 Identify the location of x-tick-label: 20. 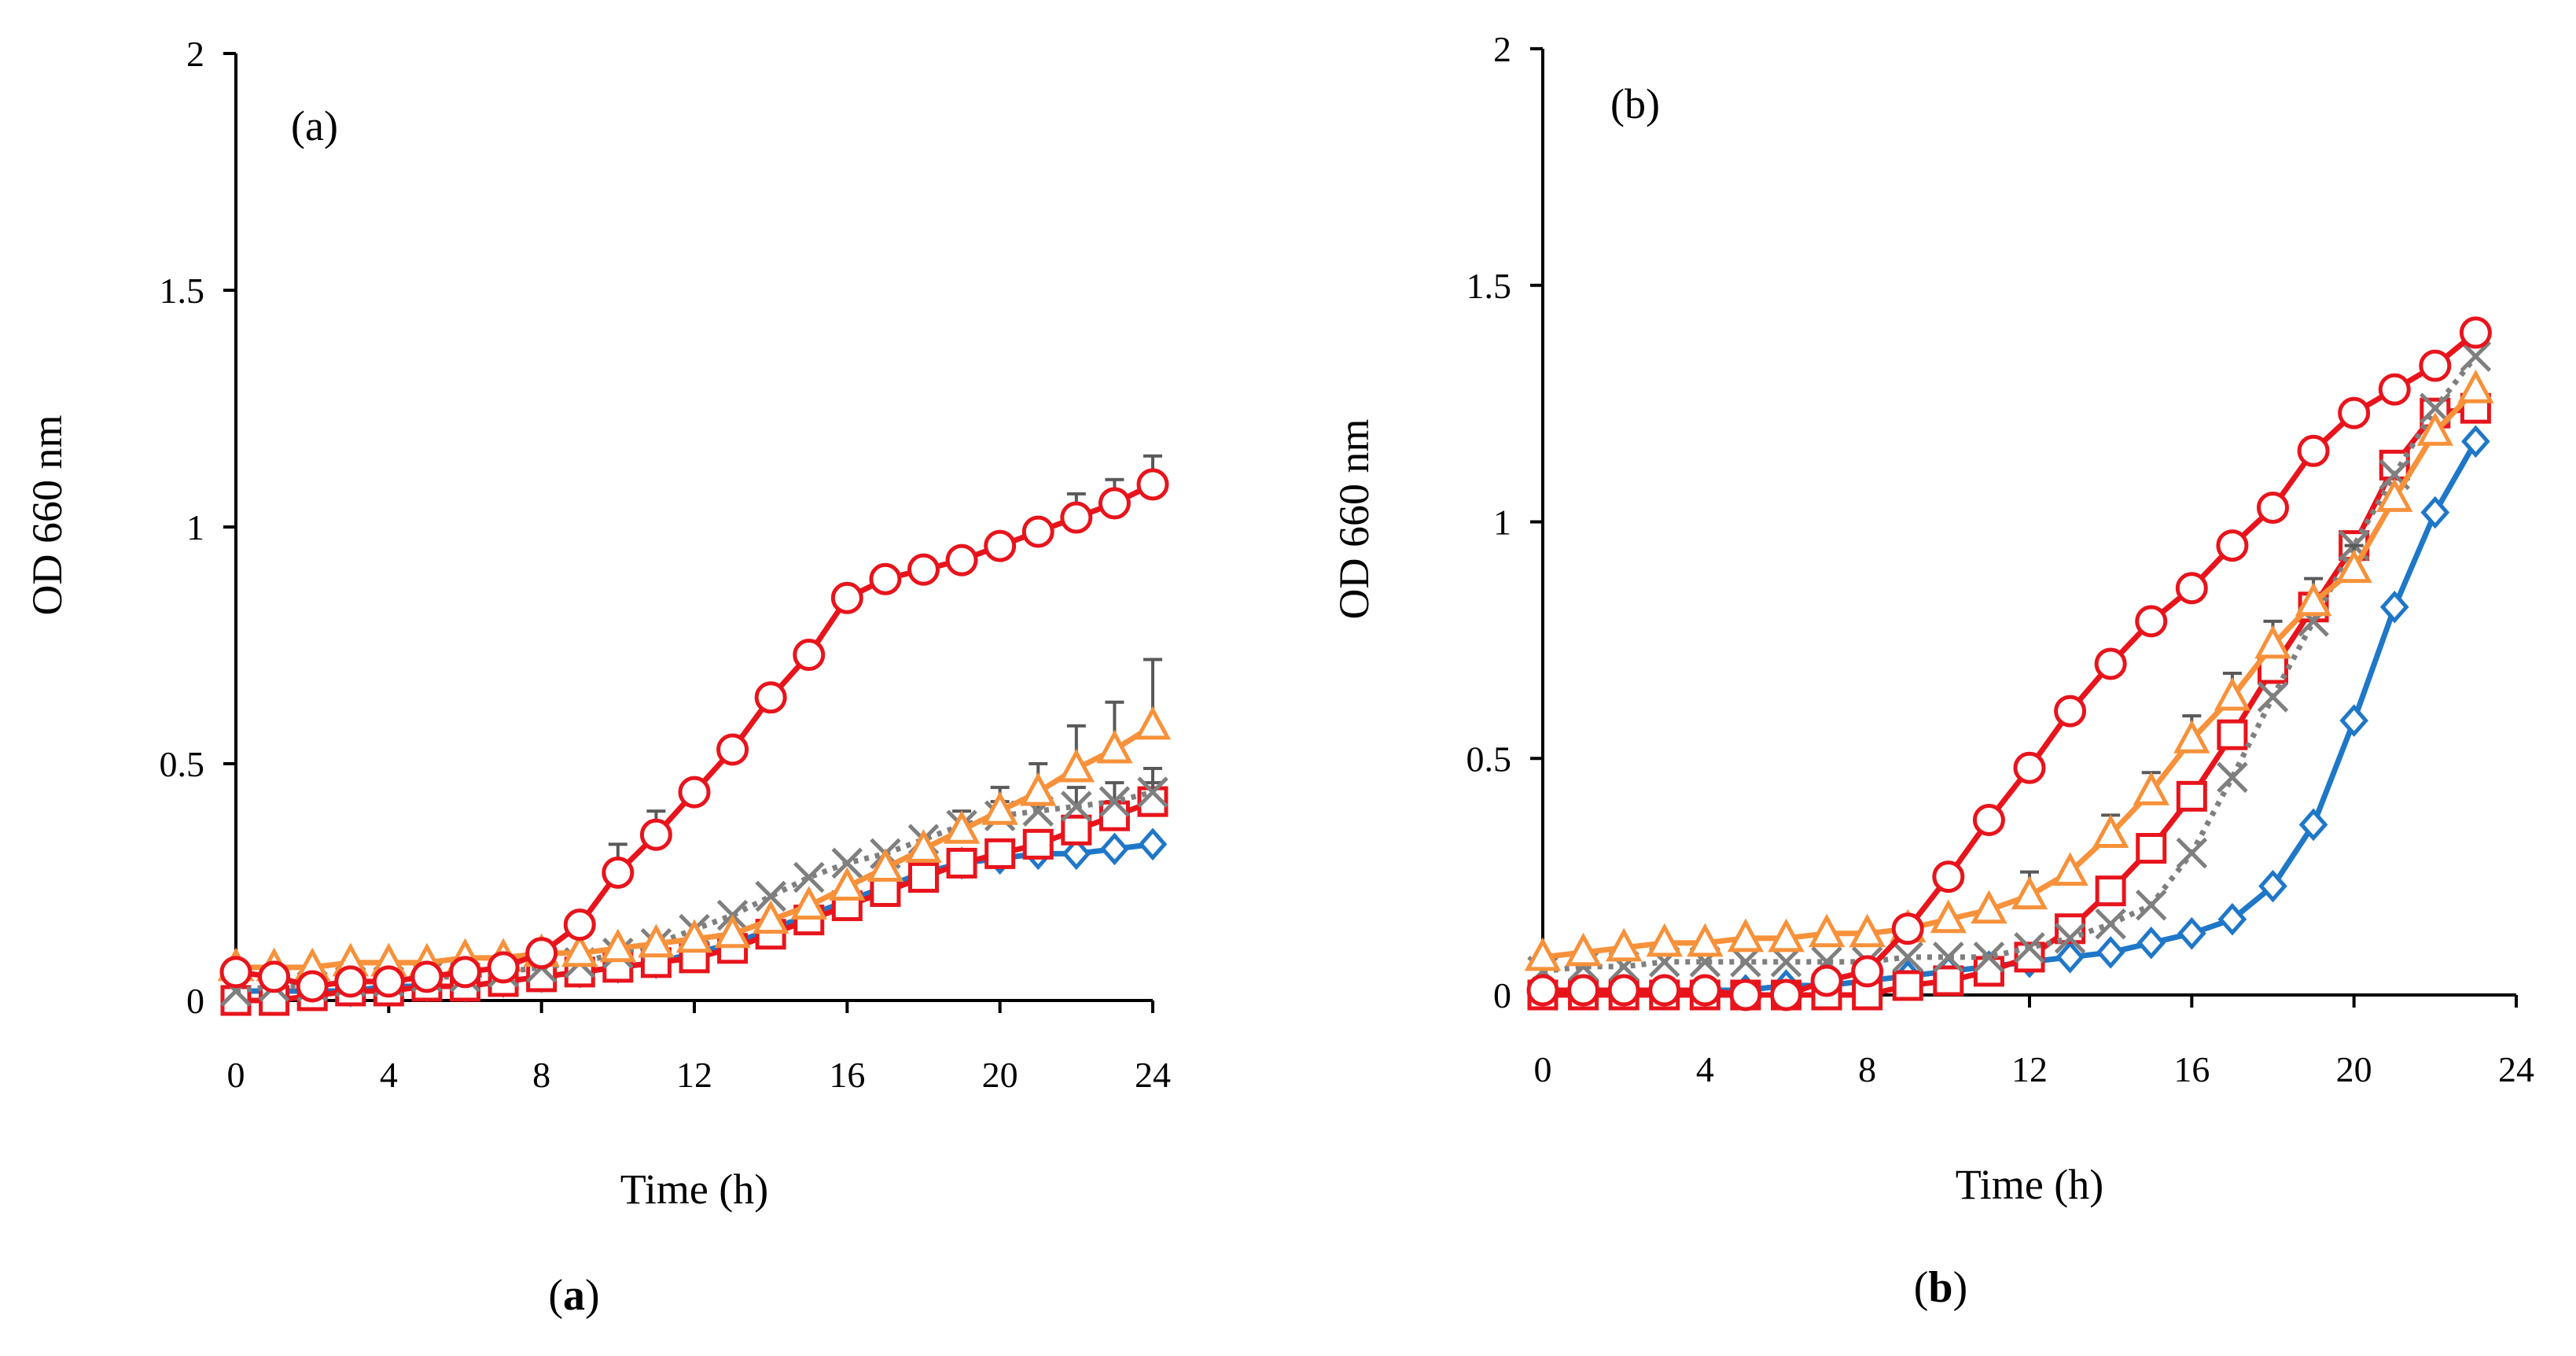
(2354, 1069).